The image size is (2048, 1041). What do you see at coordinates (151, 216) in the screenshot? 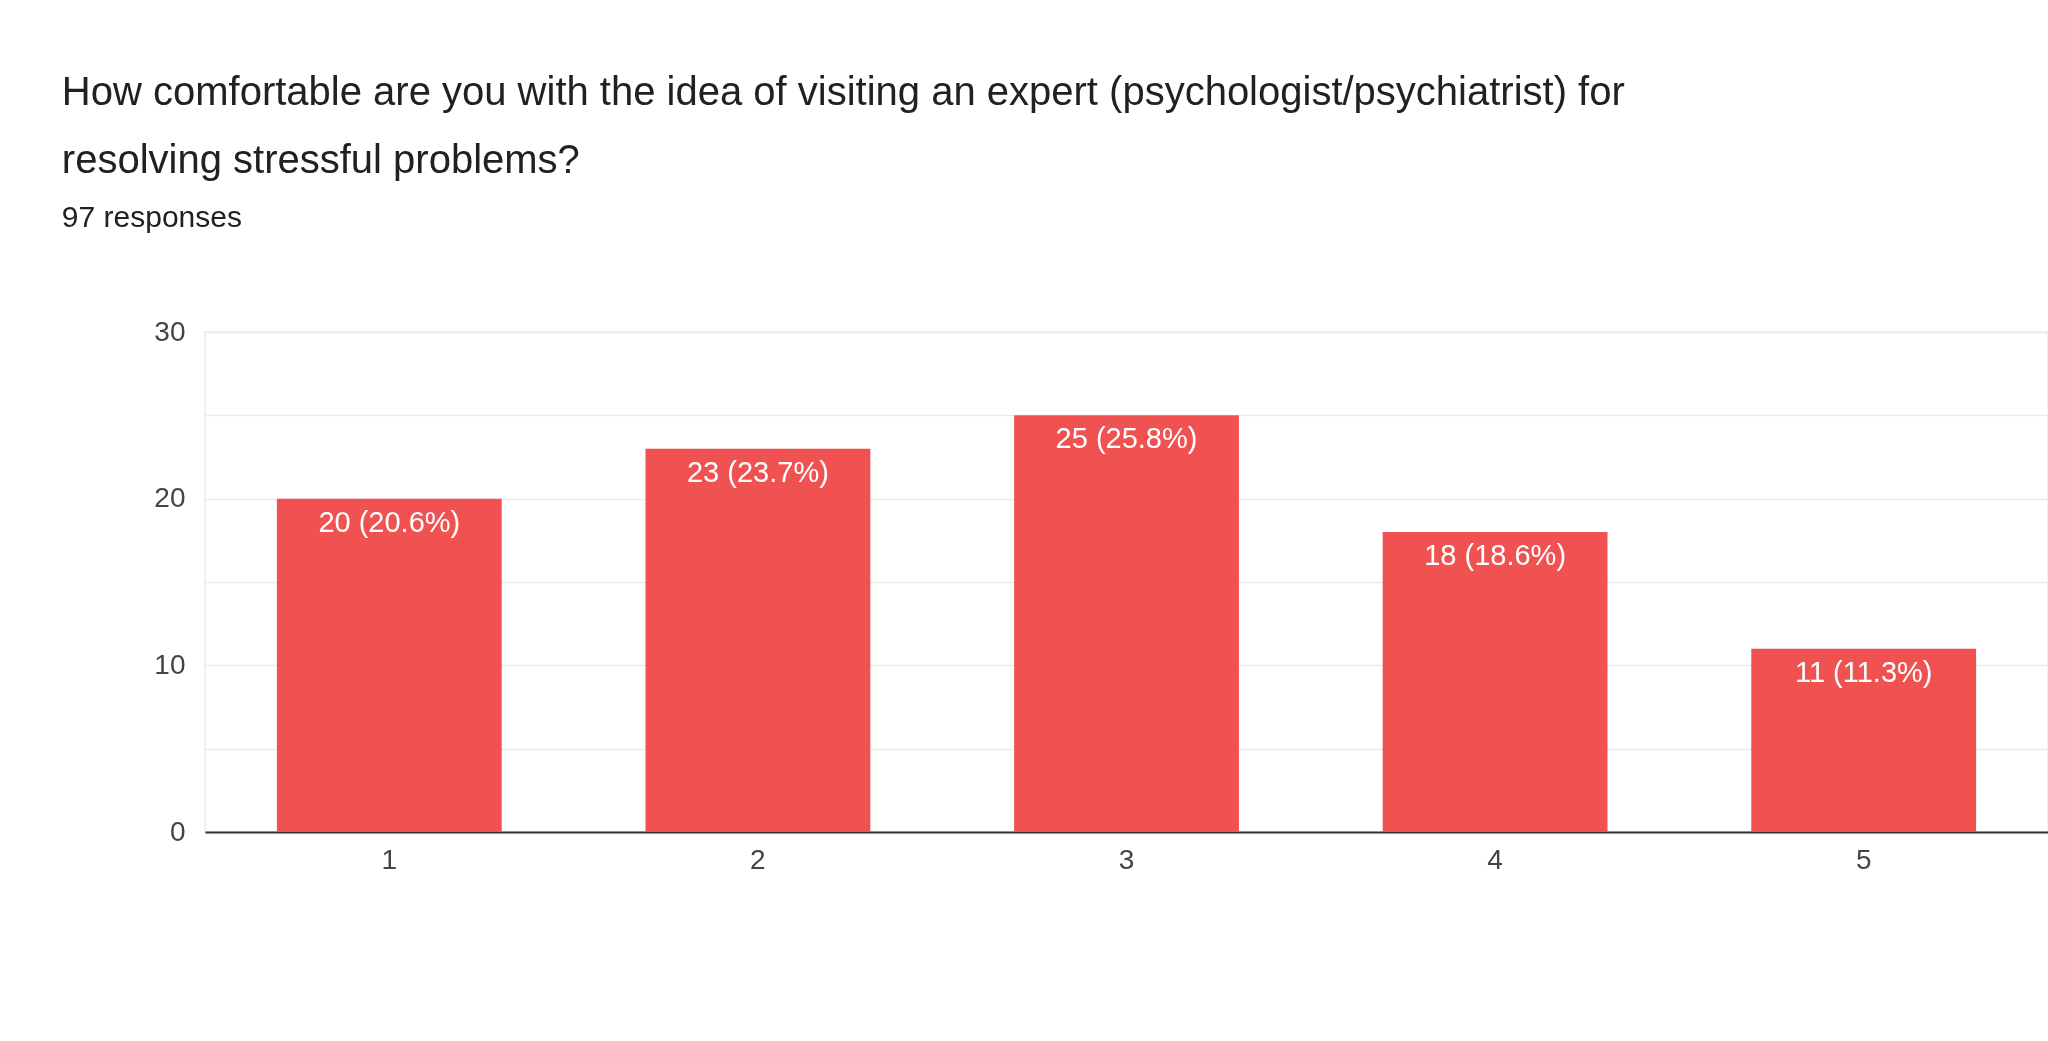
I see `chart-subtitle: 97 responses` at bounding box center [151, 216].